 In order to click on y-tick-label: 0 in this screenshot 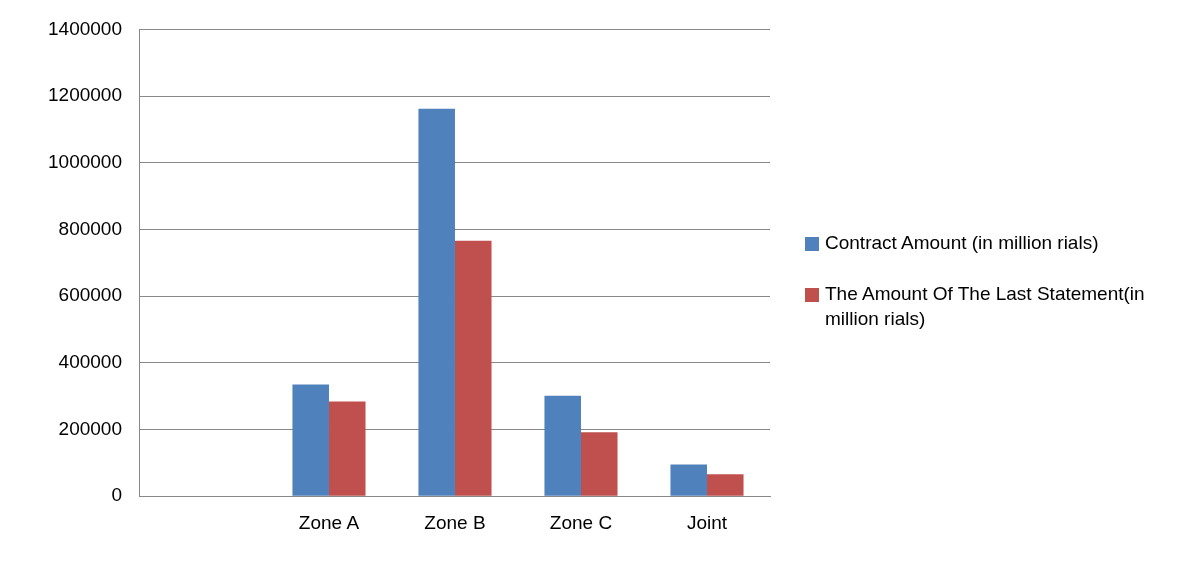, I will do `click(116, 495)`.